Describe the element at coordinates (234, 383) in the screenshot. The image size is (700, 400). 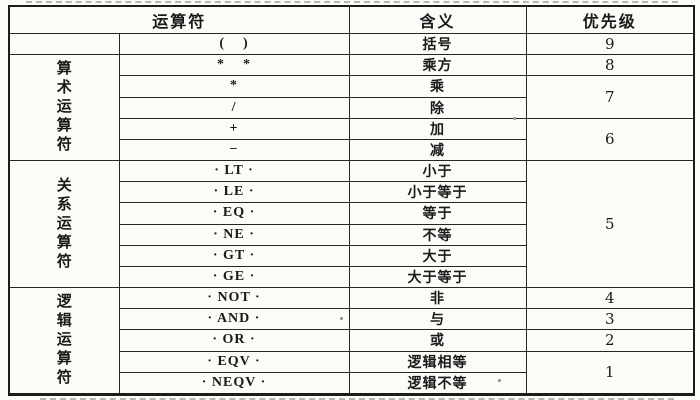
I see `operator-cell: · NEQV ·` at that location.